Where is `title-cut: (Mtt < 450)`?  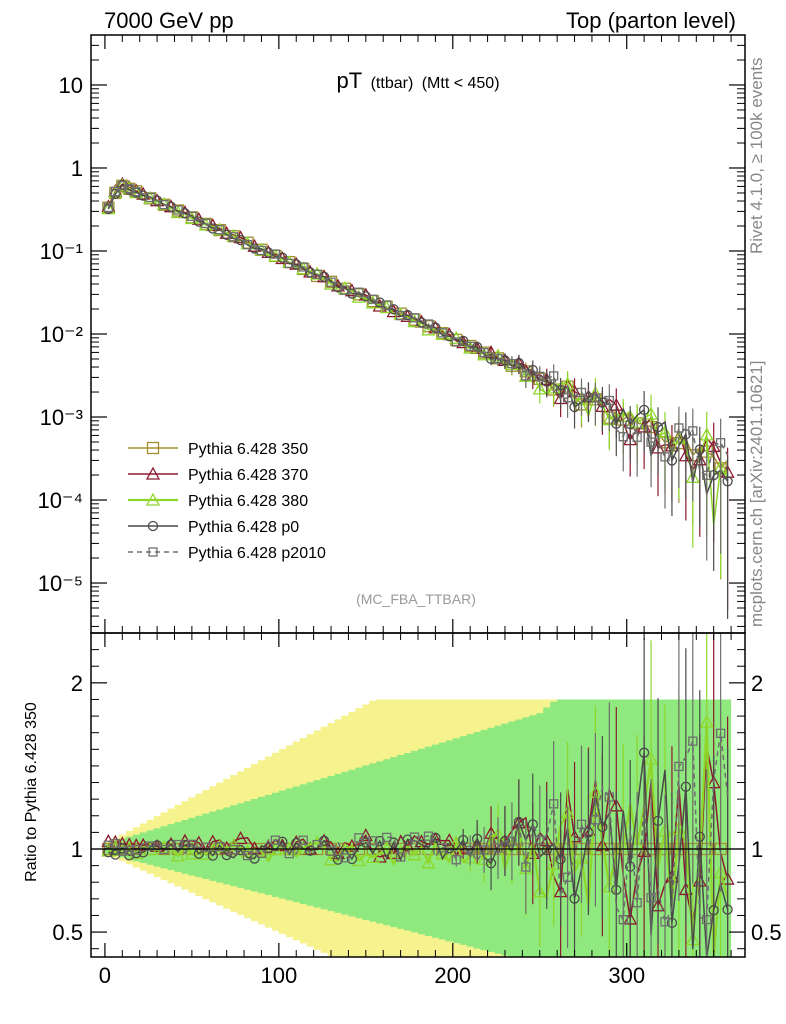 title-cut: (Mtt < 450) is located at coordinates (461, 83).